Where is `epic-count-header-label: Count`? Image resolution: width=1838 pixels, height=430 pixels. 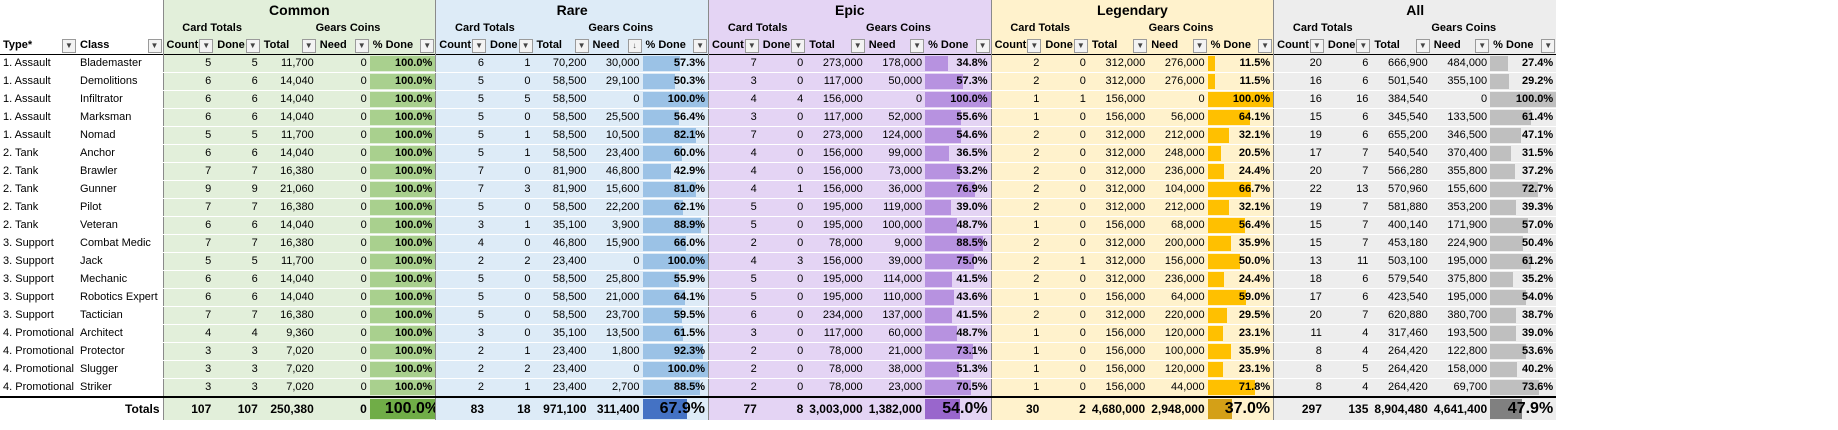 epic-count-header-label: Count is located at coordinates (728, 45).